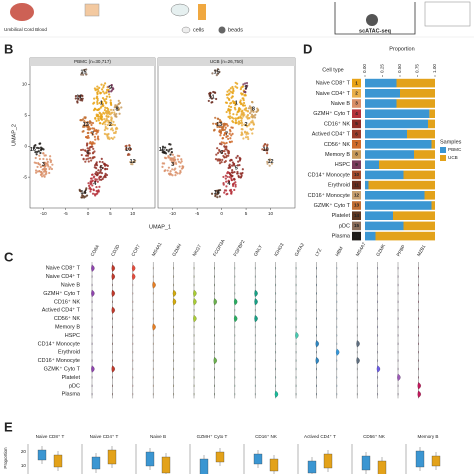  What do you see at coordinates (341, 104) in the screenshot?
I see `category-label: Naive B` at bounding box center [341, 104].